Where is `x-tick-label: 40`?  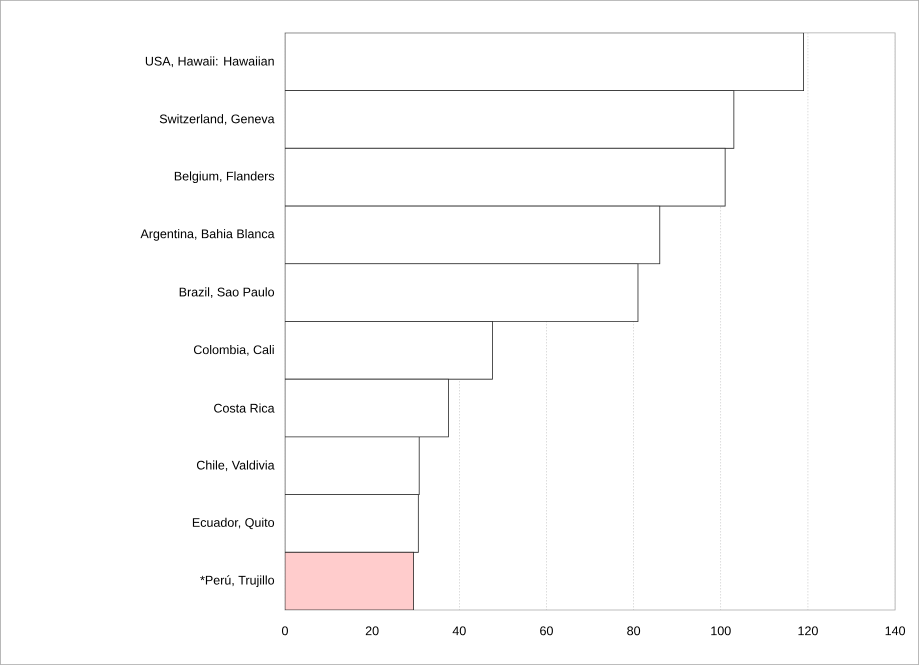 x-tick-label: 40 is located at coordinates (459, 631).